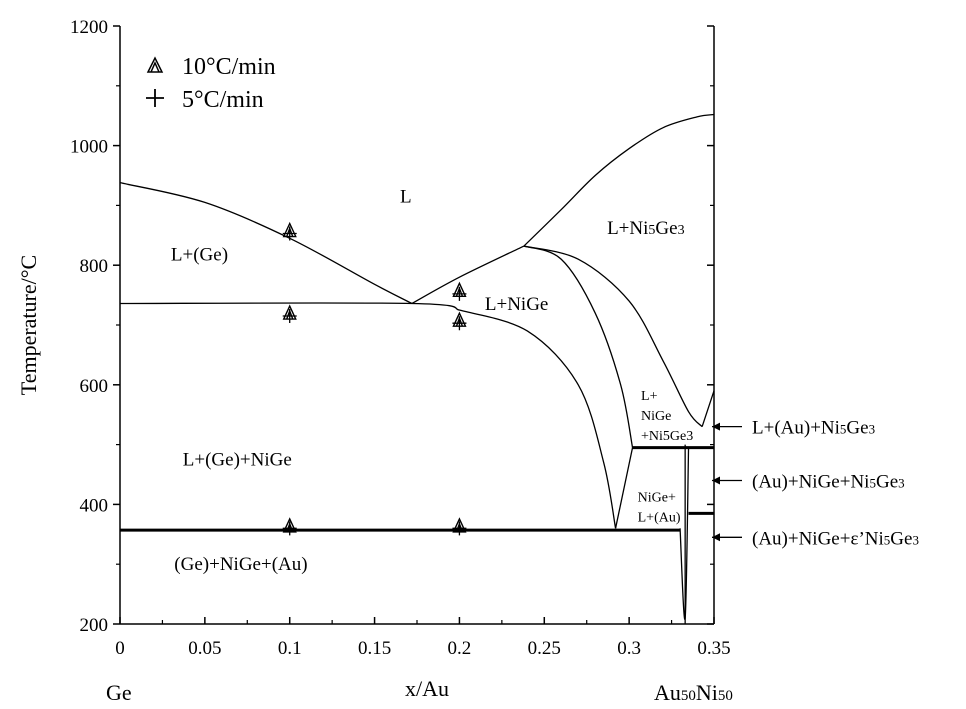 The height and width of the screenshot is (709, 966). Describe the element at coordinates (544, 648) in the screenshot. I see `x-tick-label: 0.25` at that location.